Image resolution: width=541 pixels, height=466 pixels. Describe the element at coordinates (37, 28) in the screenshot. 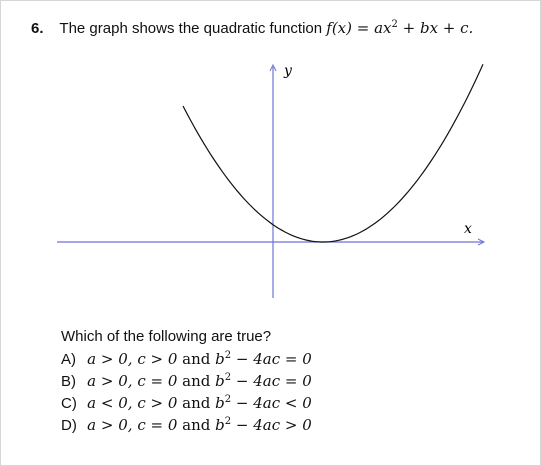

I see `question-number: 6.` at that location.